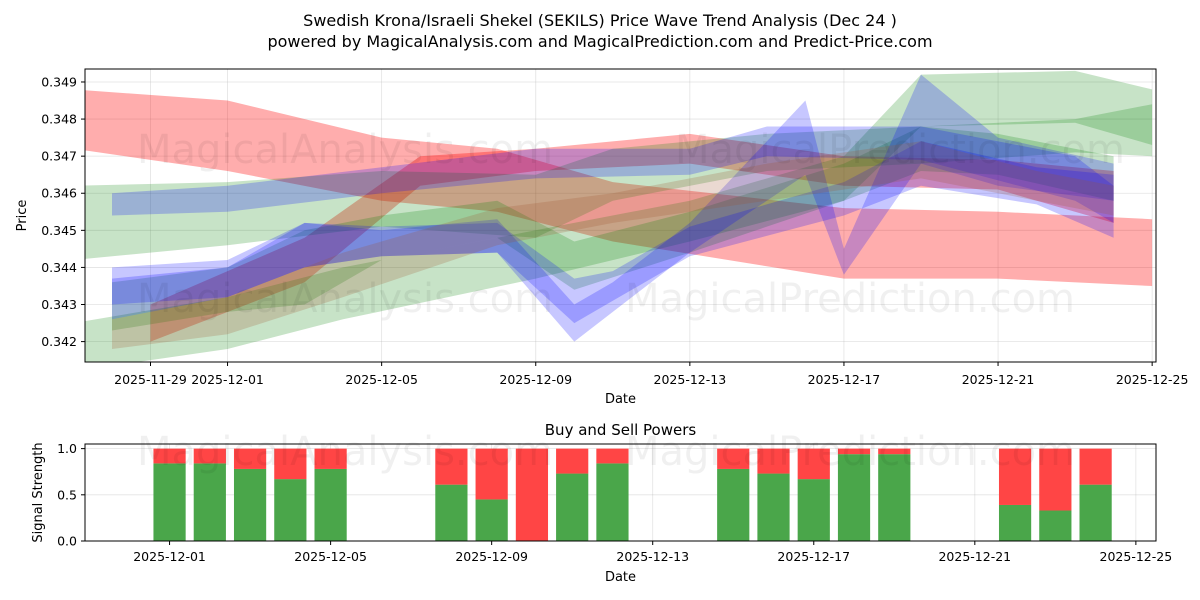 This screenshot has height=600, width=1200. I want to click on x-tick-label: 2025-11-29, so click(150, 379).